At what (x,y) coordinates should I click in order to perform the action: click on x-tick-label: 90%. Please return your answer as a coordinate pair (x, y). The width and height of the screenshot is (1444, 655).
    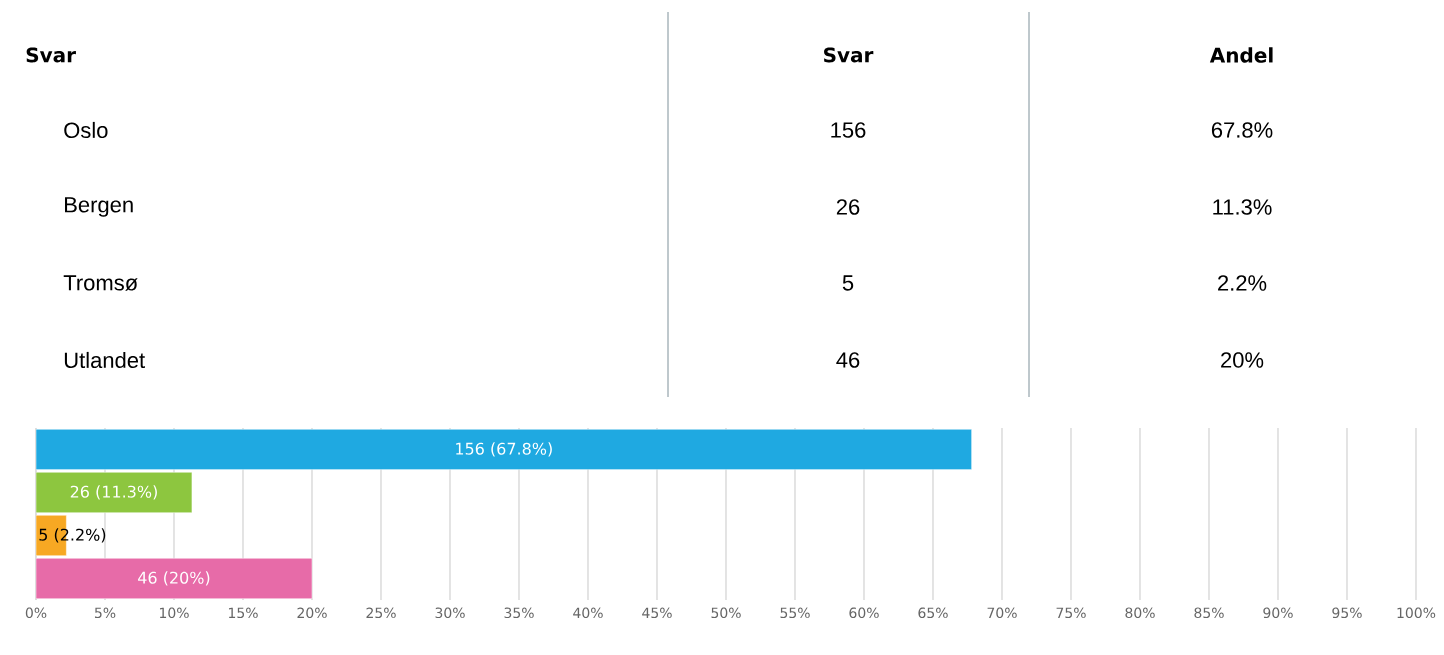
    Looking at the image, I should click on (1278, 613).